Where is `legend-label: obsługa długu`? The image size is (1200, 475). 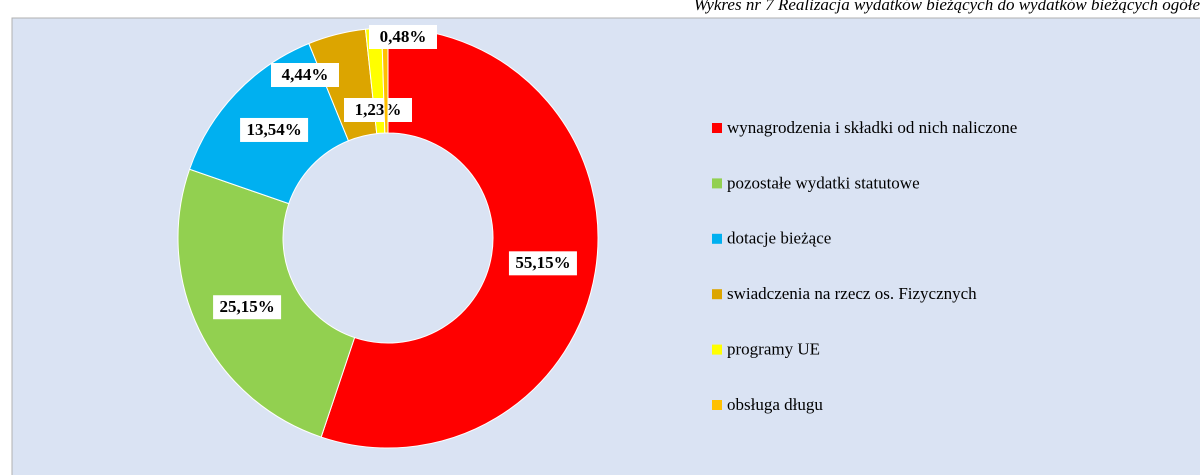 legend-label: obsługa długu is located at coordinates (775, 404).